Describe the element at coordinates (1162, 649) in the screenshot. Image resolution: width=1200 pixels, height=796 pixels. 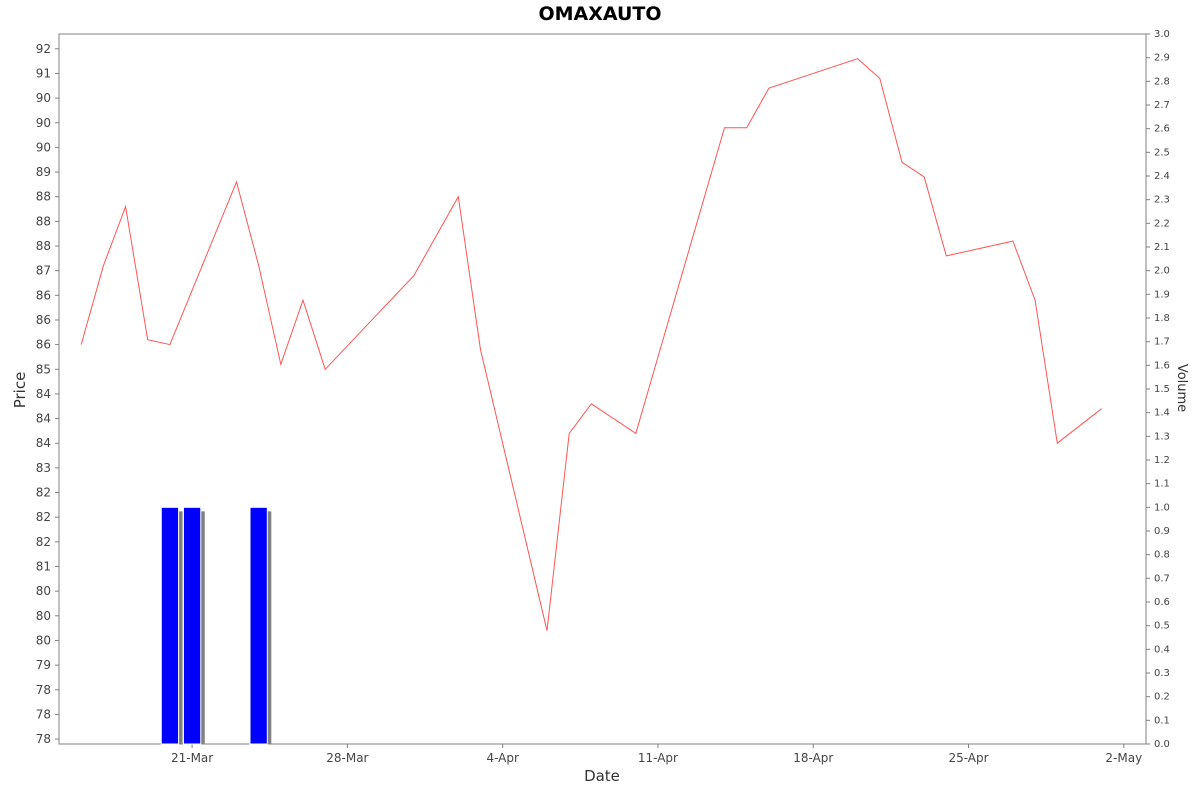
I see `volume-tick-label: 0.4` at that location.